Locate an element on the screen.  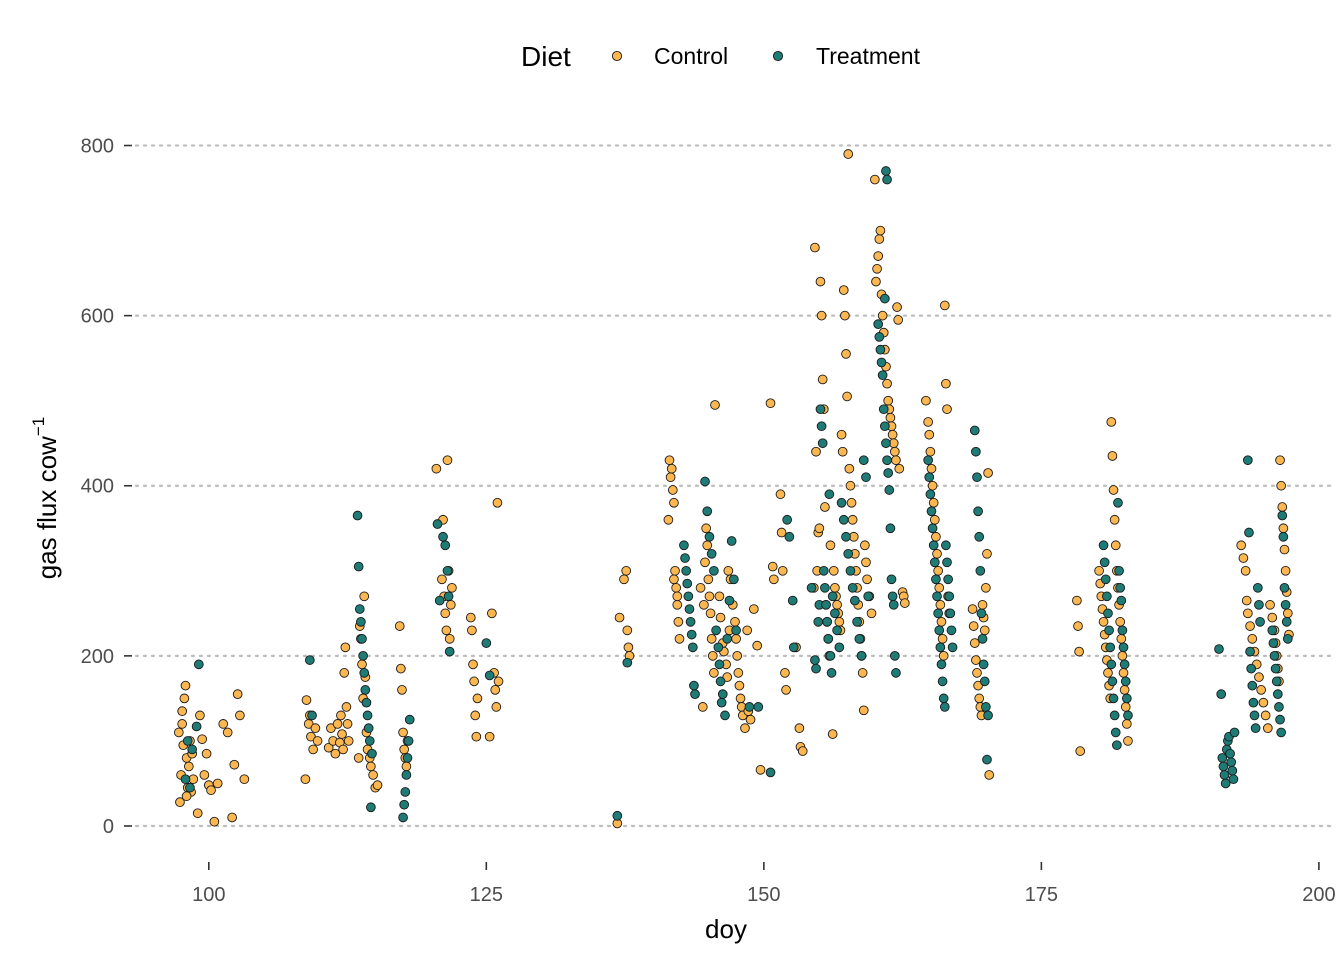
y-tick-label-0: 0 is located at coordinates (108, 827).